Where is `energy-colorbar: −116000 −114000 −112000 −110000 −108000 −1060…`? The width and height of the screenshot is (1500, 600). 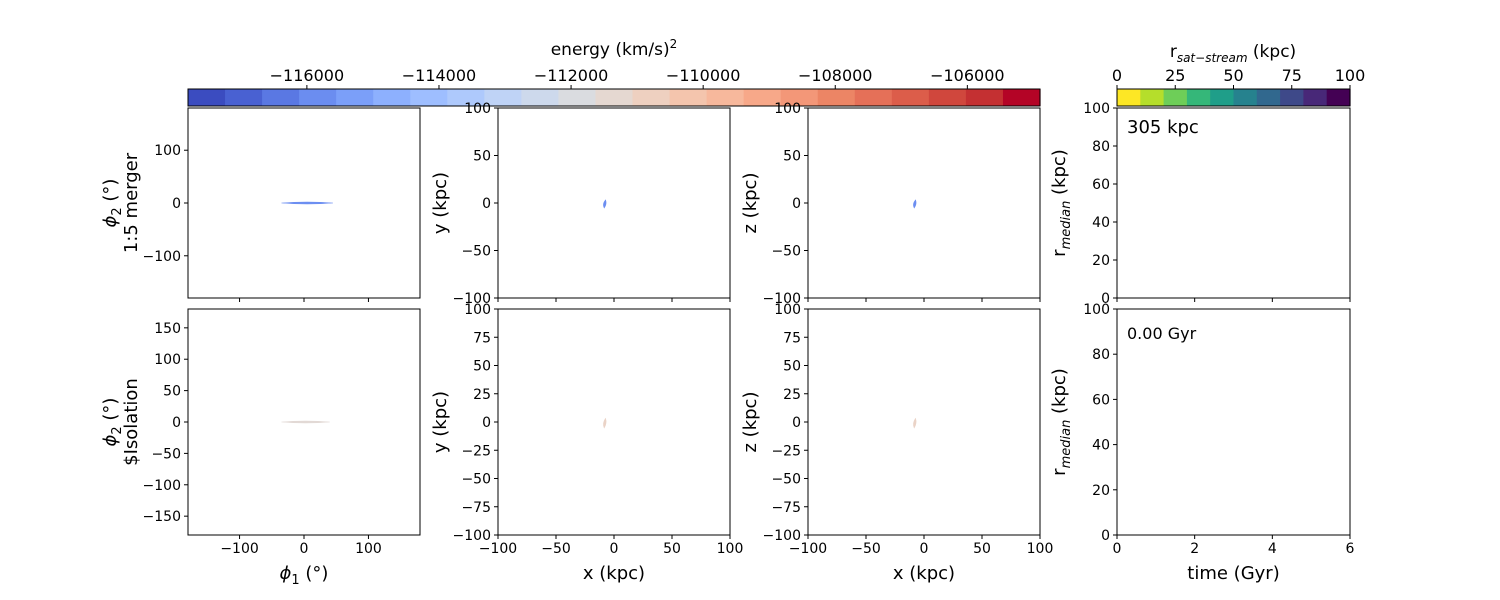 energy-colorbar: −116000 −114000 −112000 −110000 −108000 −1060… is located at coordinates (614, 72).